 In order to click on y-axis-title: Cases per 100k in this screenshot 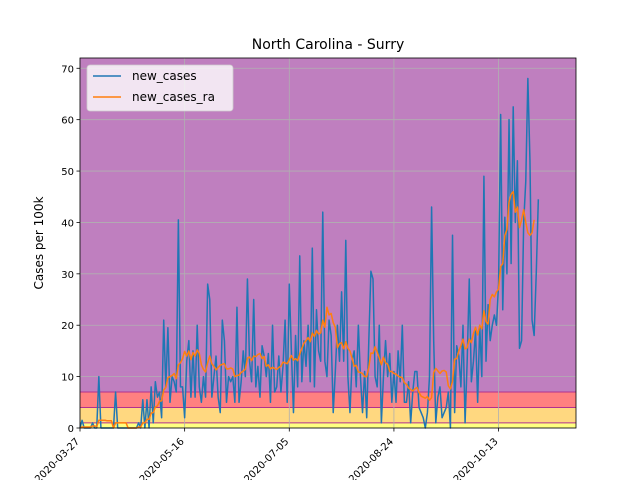, I will do `click(39, 242)`.